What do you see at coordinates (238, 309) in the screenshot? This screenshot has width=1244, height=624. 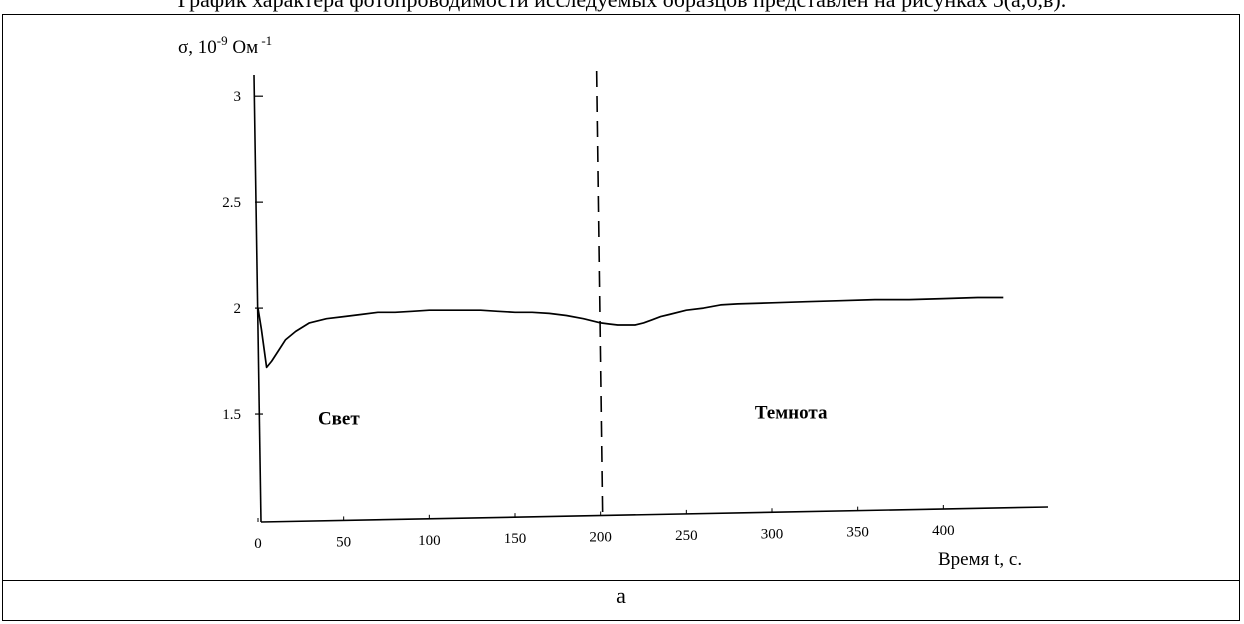 I see `y-tick-label: 2` at bounding box center [238, 309].